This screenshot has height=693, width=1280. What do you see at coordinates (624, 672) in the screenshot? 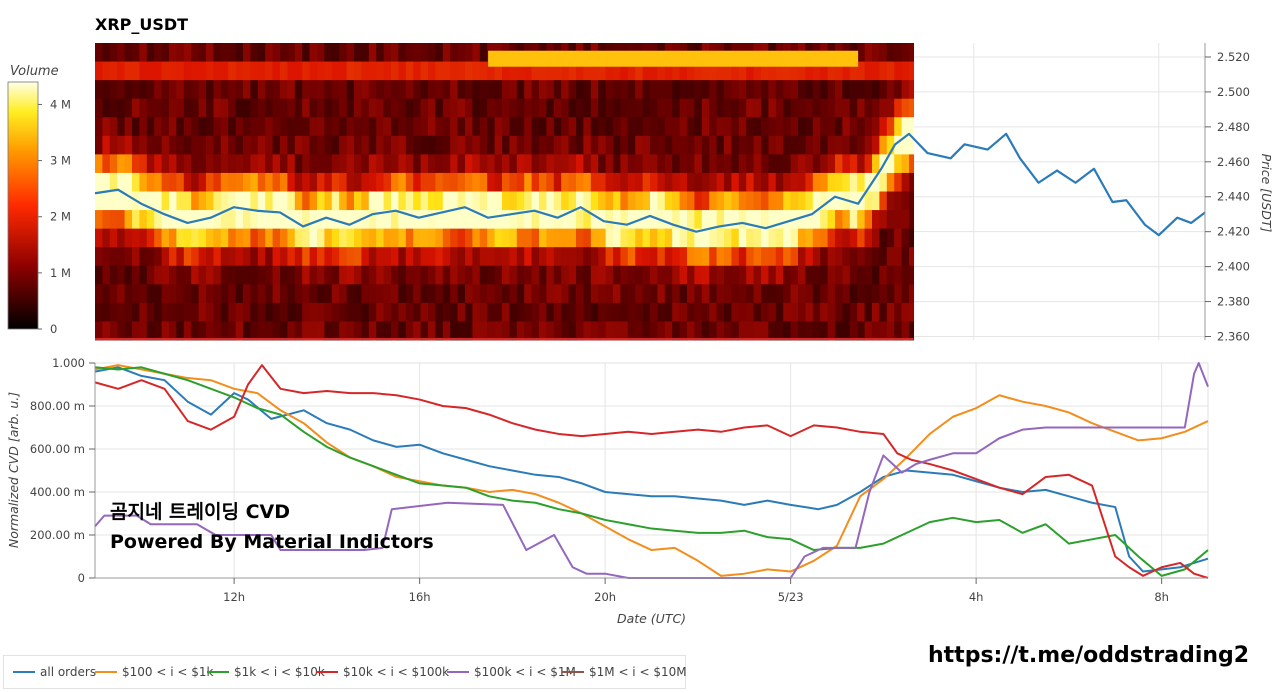
I see `legend-item: $1M < i < $10M` at bounding box center [624, 672].